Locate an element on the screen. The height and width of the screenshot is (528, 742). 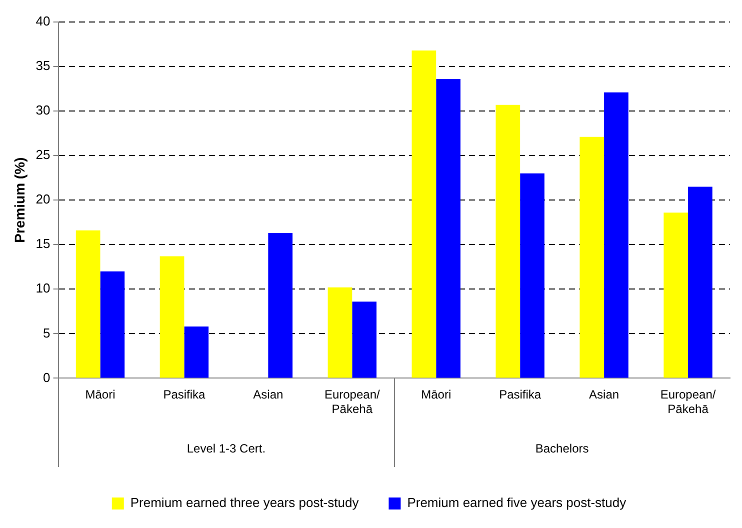
y-tick-label: 5 is located at coordinates (46, 332).